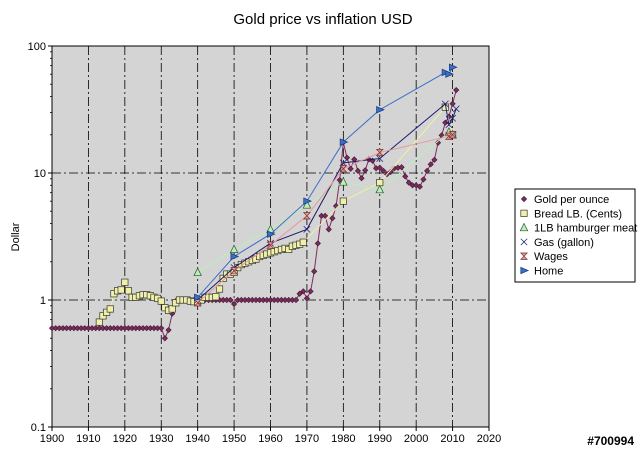 This screenshot has width=640, height=450. What do you see at coordinates (234, 439) in the screenshot?
I see `x-tick-label: 1950` at bounding box center [234, 439].